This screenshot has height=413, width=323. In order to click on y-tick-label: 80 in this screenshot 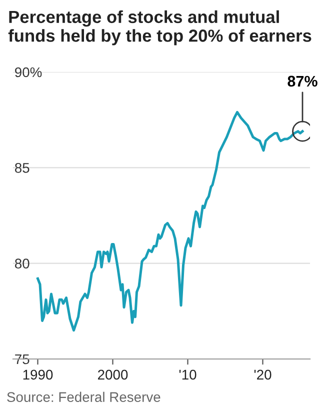, I will do `click(22, 263)`.